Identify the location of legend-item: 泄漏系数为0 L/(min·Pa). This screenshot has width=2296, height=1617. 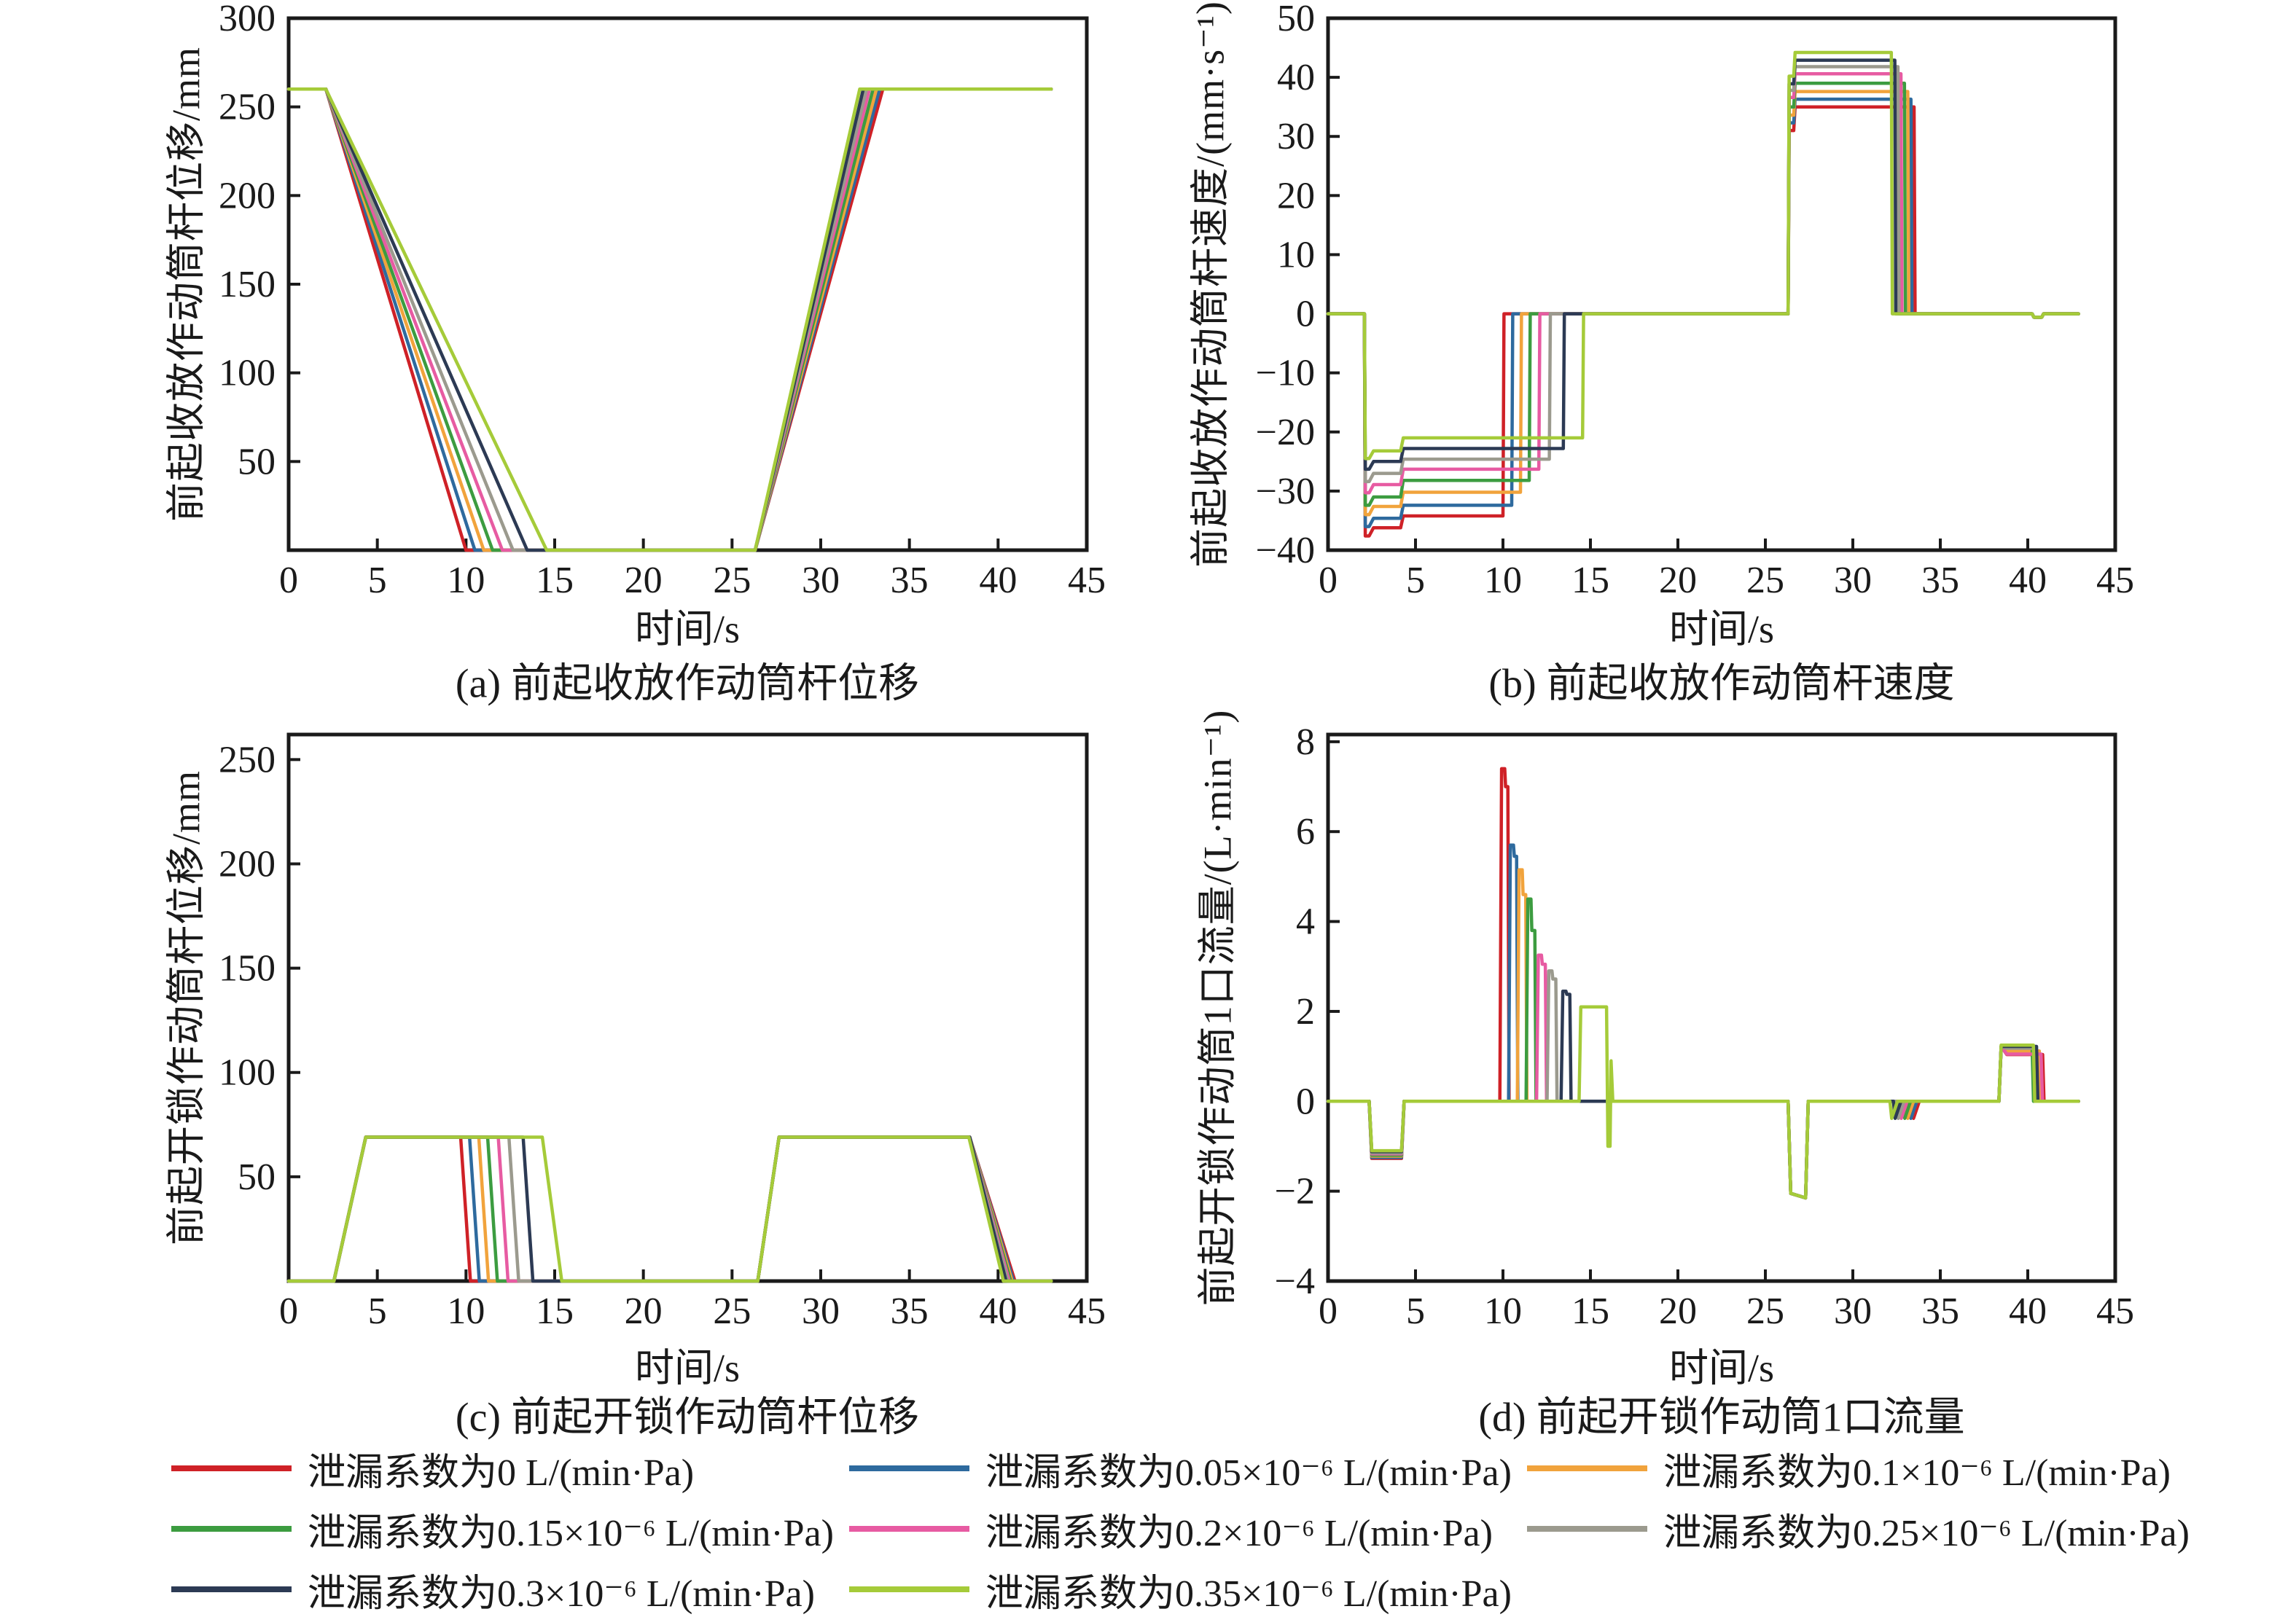
(432, 1470).